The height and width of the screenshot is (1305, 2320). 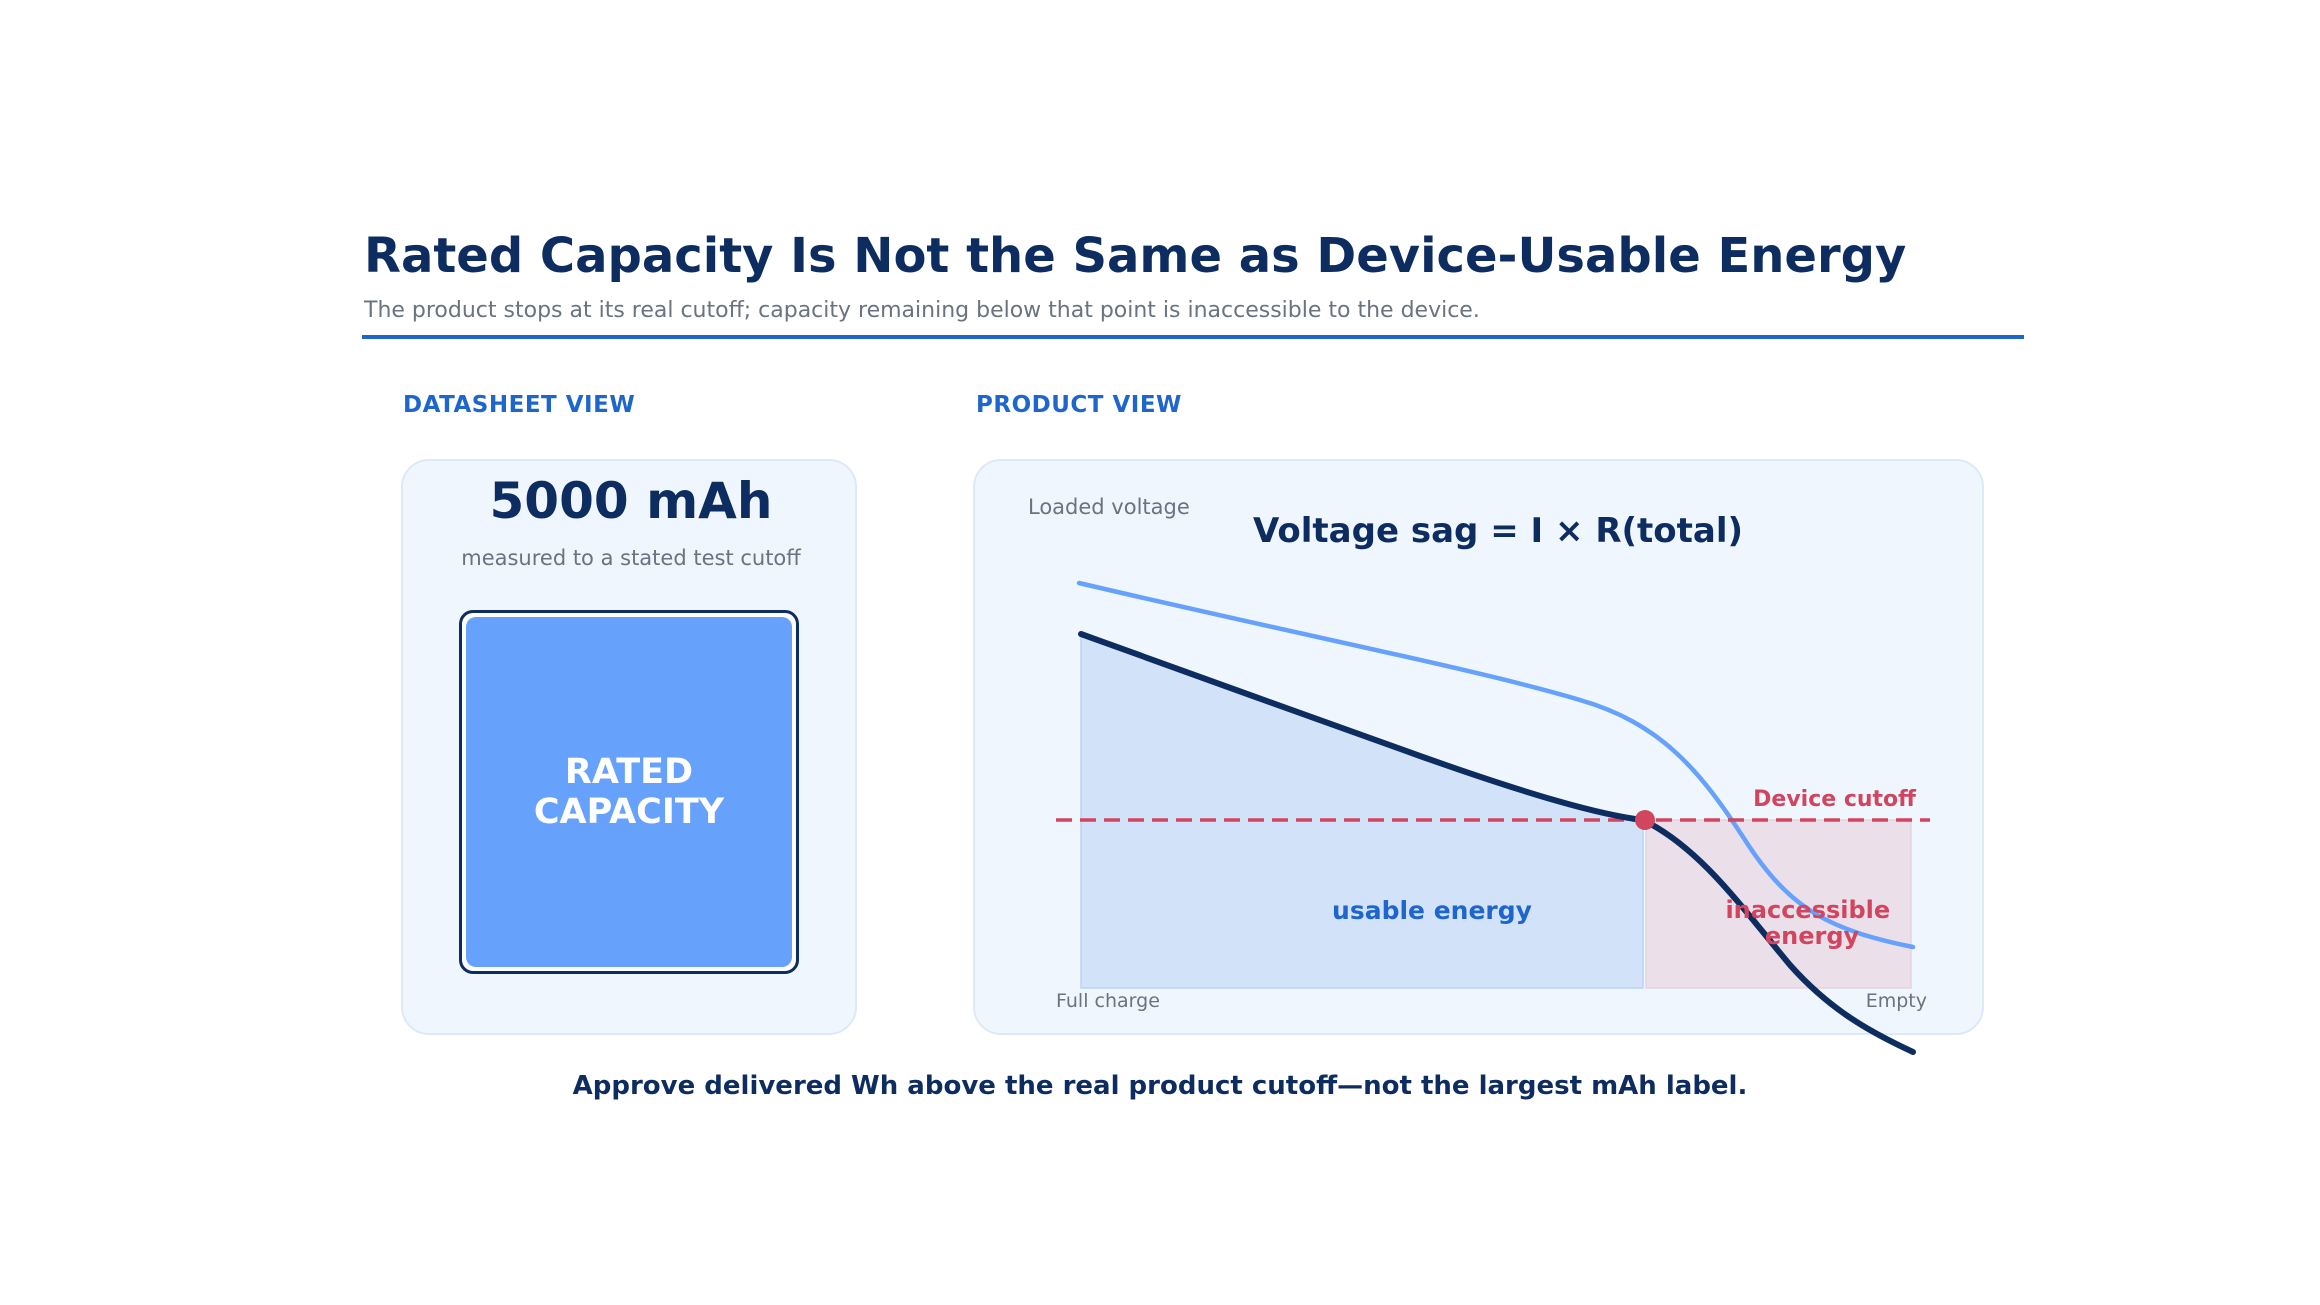 I want to click on rated-capacity-note: measured to a stated test cutoff, so click(x=631, y=558).